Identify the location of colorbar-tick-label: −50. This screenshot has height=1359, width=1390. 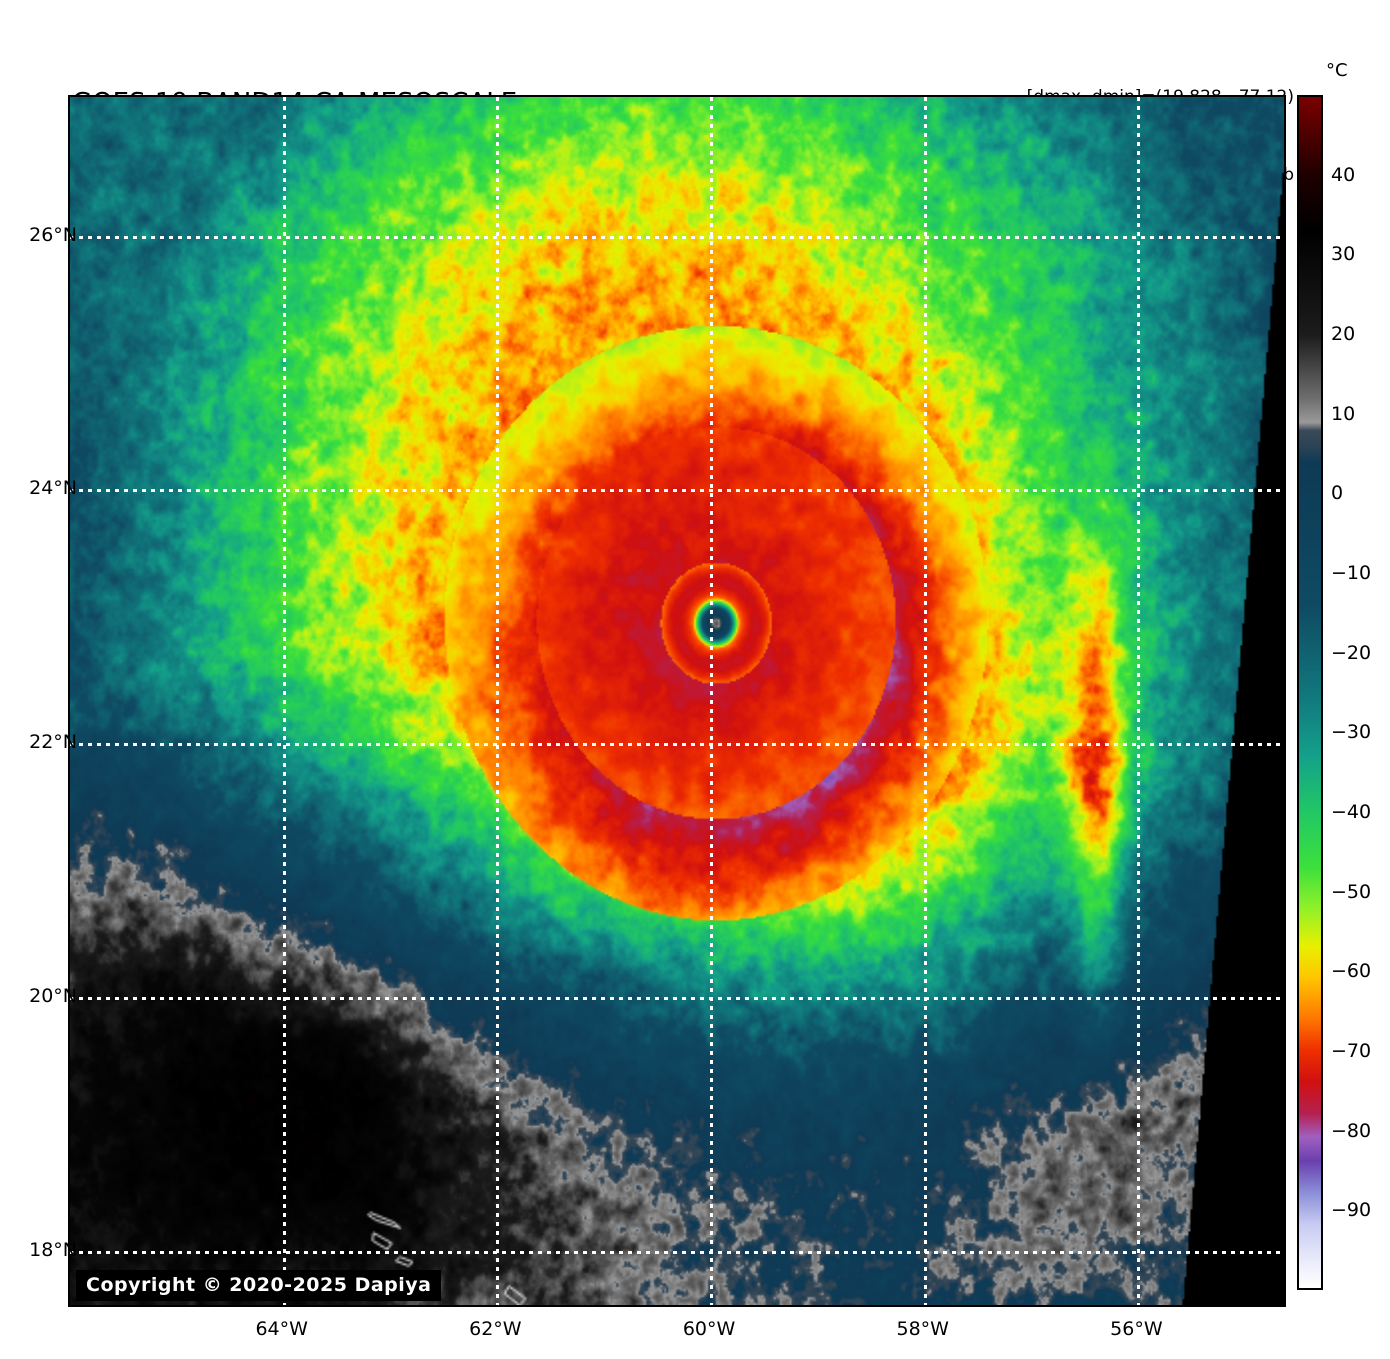
(1351, 891).